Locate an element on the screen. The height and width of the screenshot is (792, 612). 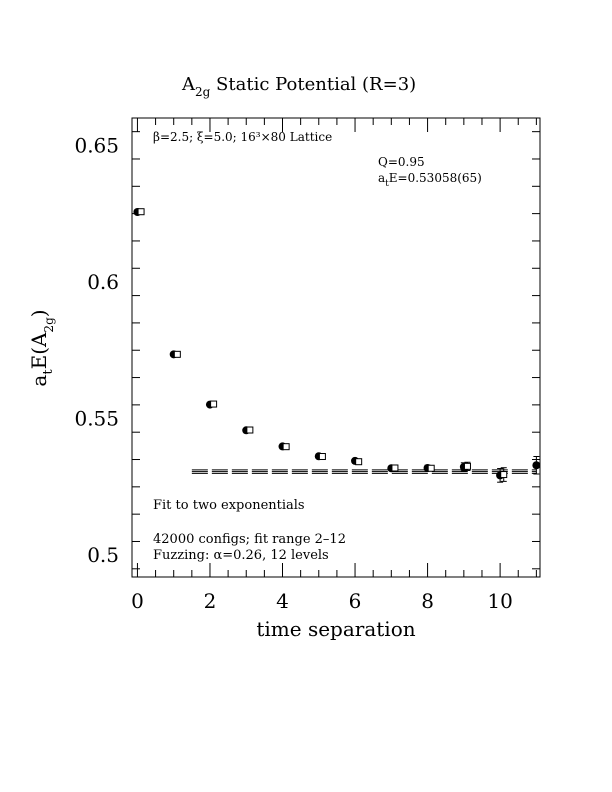
y-tick-label: 0.65 is located at coordinates (96, 145).